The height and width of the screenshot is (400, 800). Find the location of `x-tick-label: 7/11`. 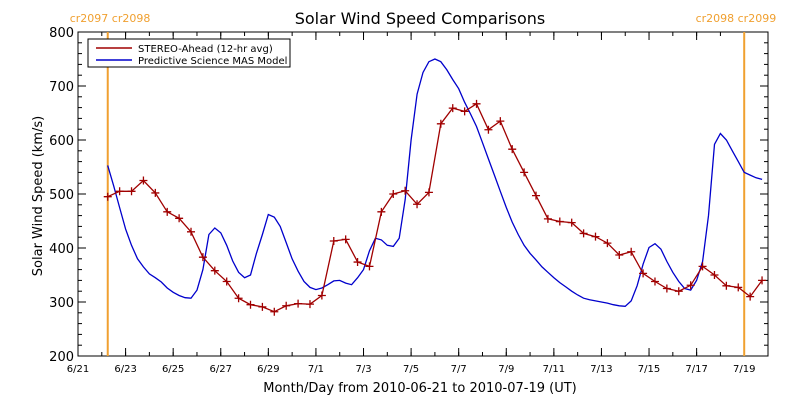

x-tick-label: 7/11 is located at coordinates (554, 369).